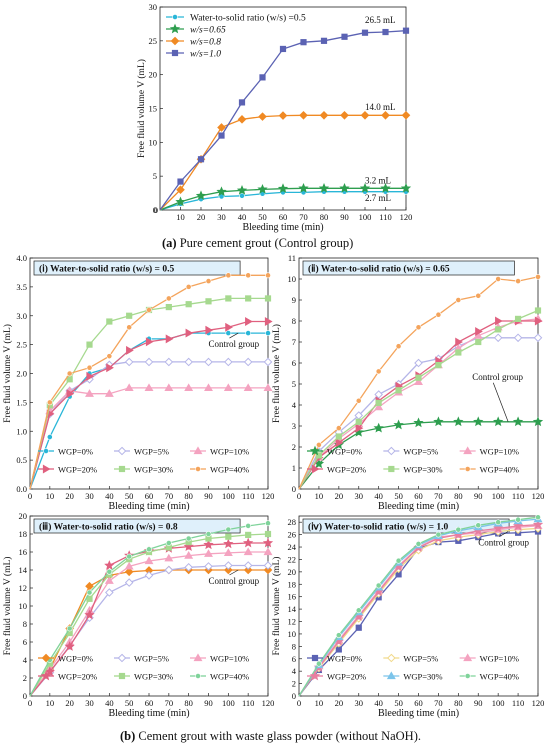 The image size is (550, 746). What do you see at coordinates (294, 321) in the screenshot?
I see `y-tick-label: 8` at bounding box center [294, 321].